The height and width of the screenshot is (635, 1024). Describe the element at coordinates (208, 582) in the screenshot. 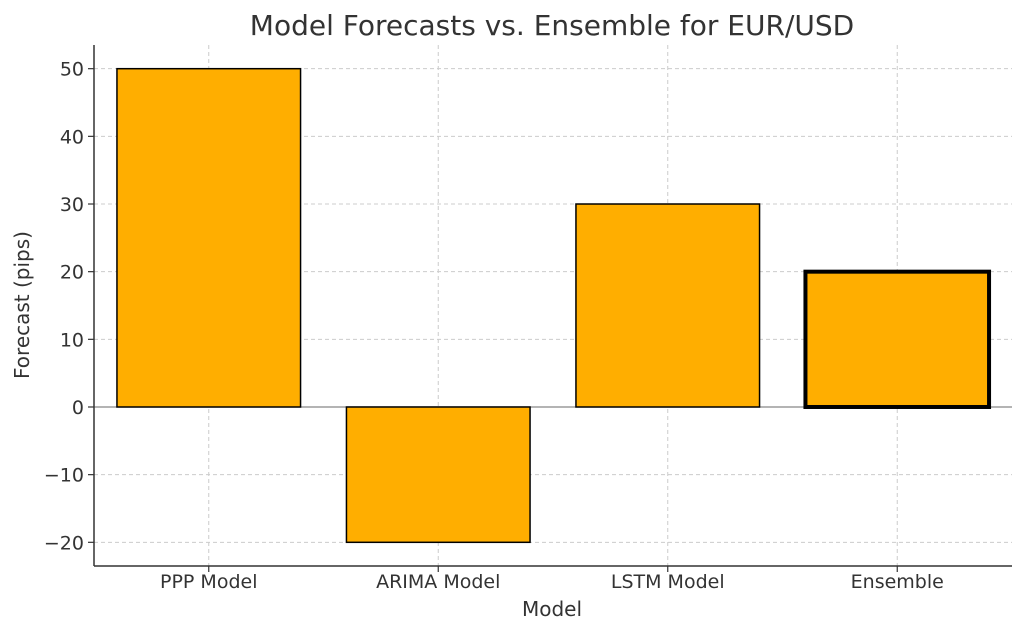

I see `x-tick-label: PPP Model` at that location.